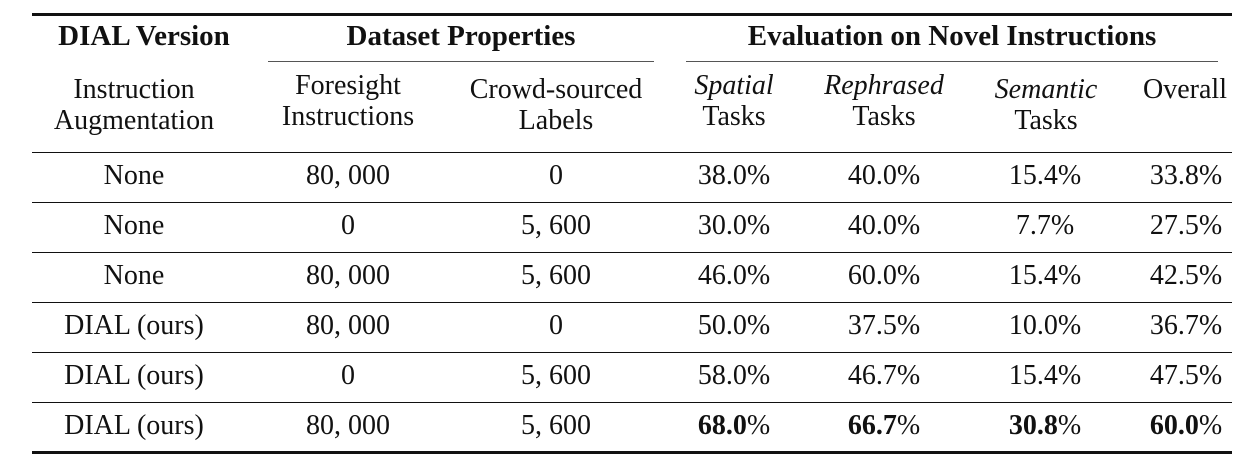  I want to click on table-cell: 30.8%, so click(1045, 426).